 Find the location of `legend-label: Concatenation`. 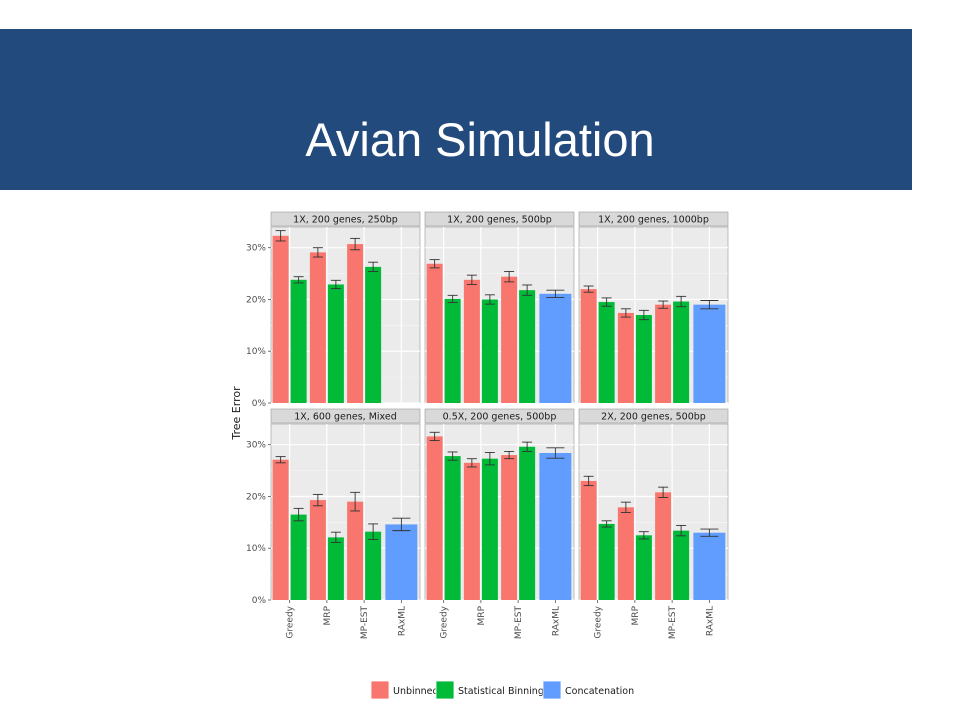

legend-label: Concatenation is located at coordinates (599, 691).